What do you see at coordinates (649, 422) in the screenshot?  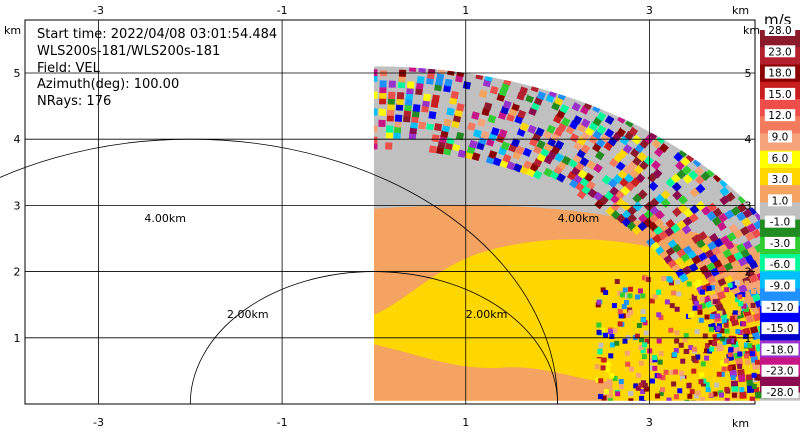 I see `x-tick-label-bottom: 3` at bounding box center [649, 422].